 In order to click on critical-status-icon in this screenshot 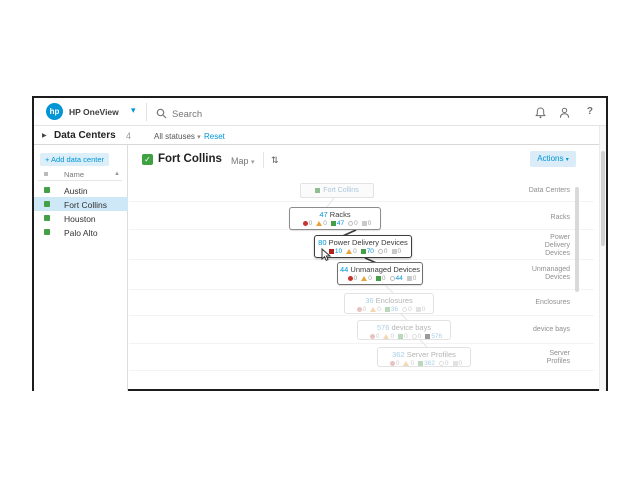, I will do `click(372, 336)`.